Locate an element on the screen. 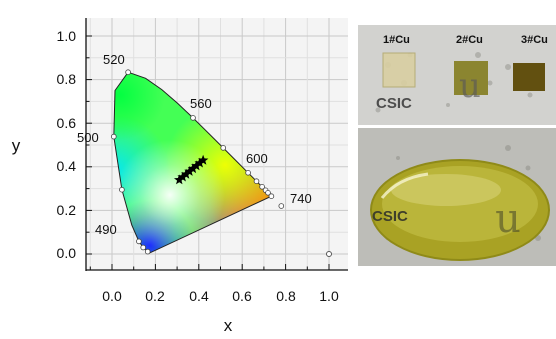  sample-label-3: 3#Cu is located at coordinates (534, 40).